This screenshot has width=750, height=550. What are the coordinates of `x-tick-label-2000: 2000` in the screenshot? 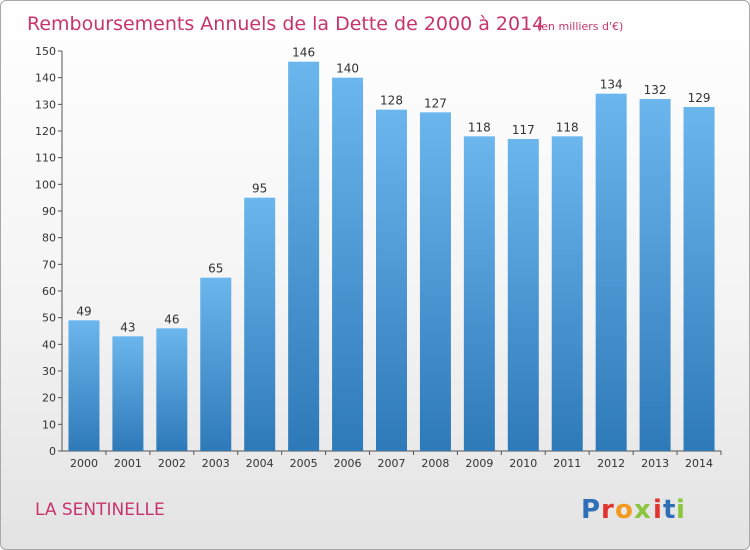 It's located at (84, 463).